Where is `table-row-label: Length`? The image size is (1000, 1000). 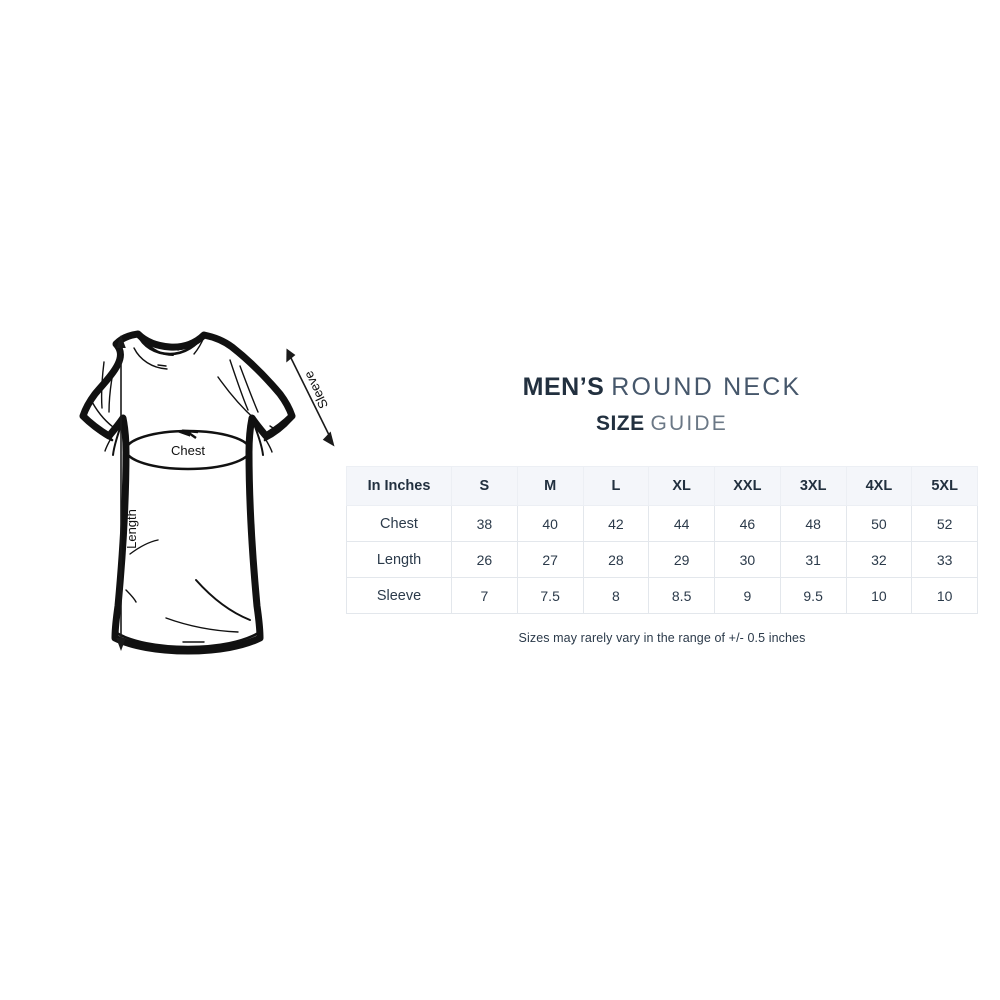 table-row-label: Length is located at coordinates (399, 559).